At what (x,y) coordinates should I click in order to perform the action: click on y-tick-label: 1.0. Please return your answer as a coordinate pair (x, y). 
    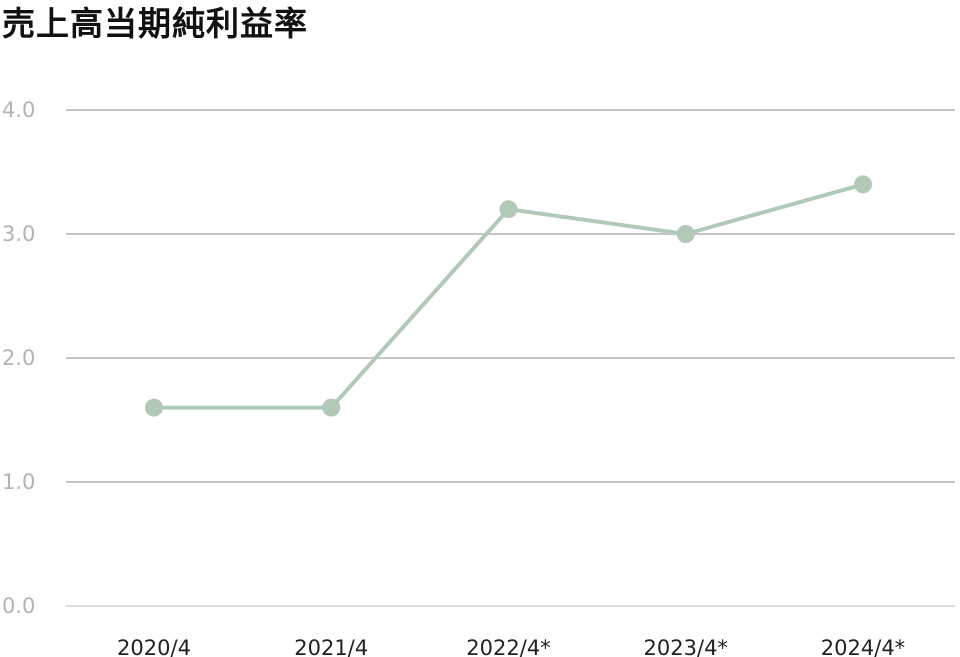
    Looking at the image, I should click on (18, 482).